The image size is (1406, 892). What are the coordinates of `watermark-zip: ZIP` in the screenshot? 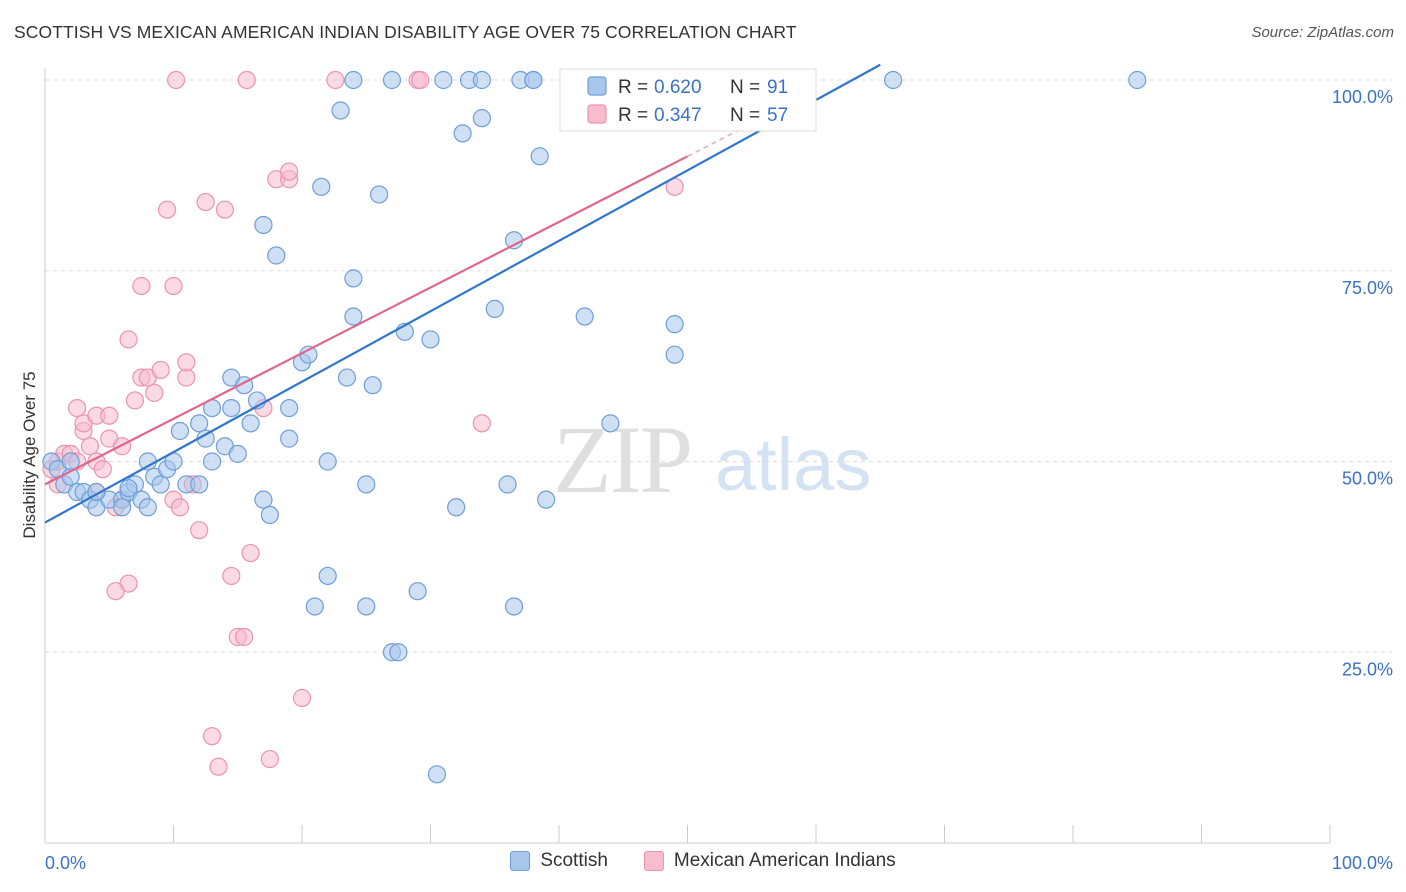 It's located at (622, 459).